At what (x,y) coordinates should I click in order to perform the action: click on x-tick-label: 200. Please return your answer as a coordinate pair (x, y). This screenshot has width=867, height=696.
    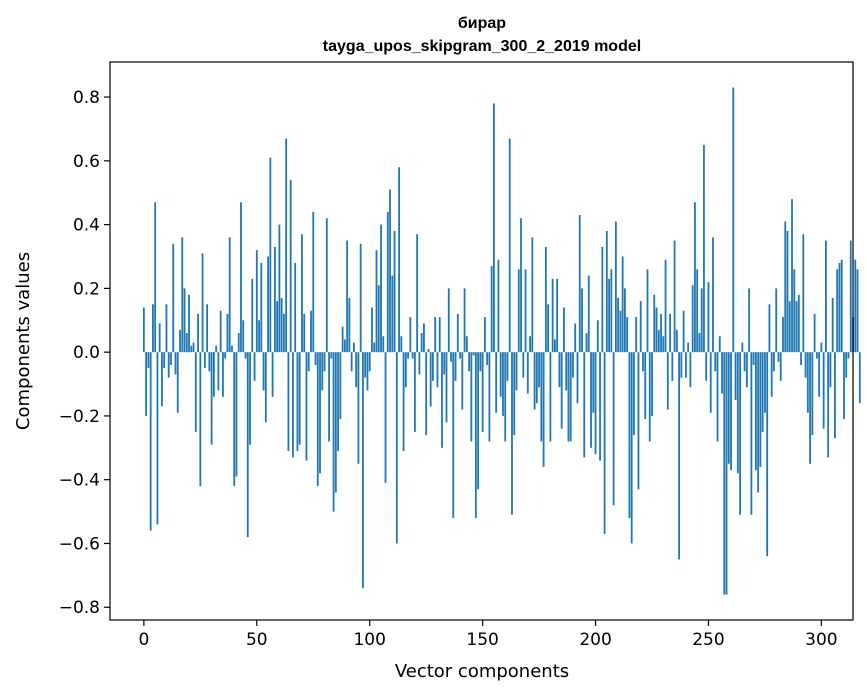
    Looking at the image, I should click on (595, 640).